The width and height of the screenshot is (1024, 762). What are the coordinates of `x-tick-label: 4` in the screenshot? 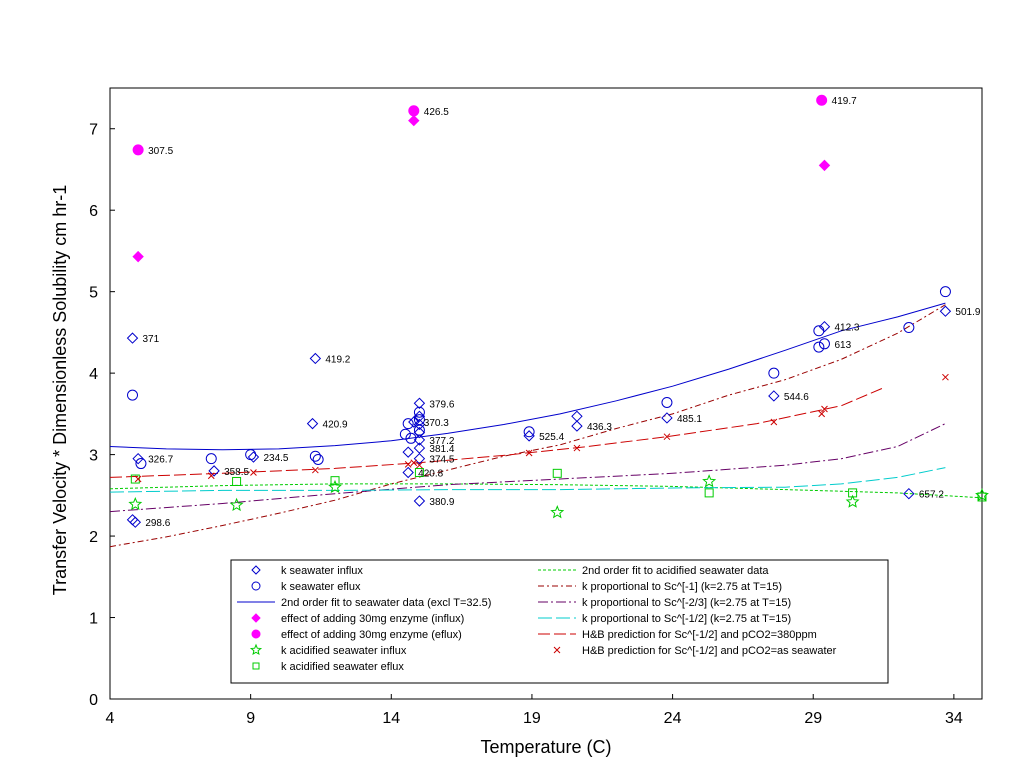 It's located at (110, 718).